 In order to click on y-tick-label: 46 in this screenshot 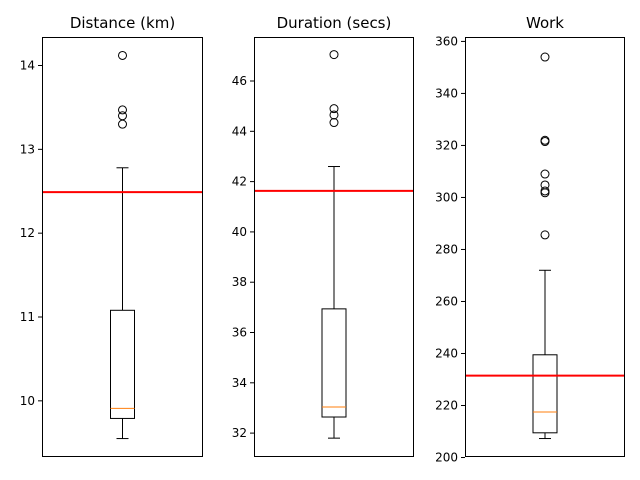, I will do `click(239, 81)`.